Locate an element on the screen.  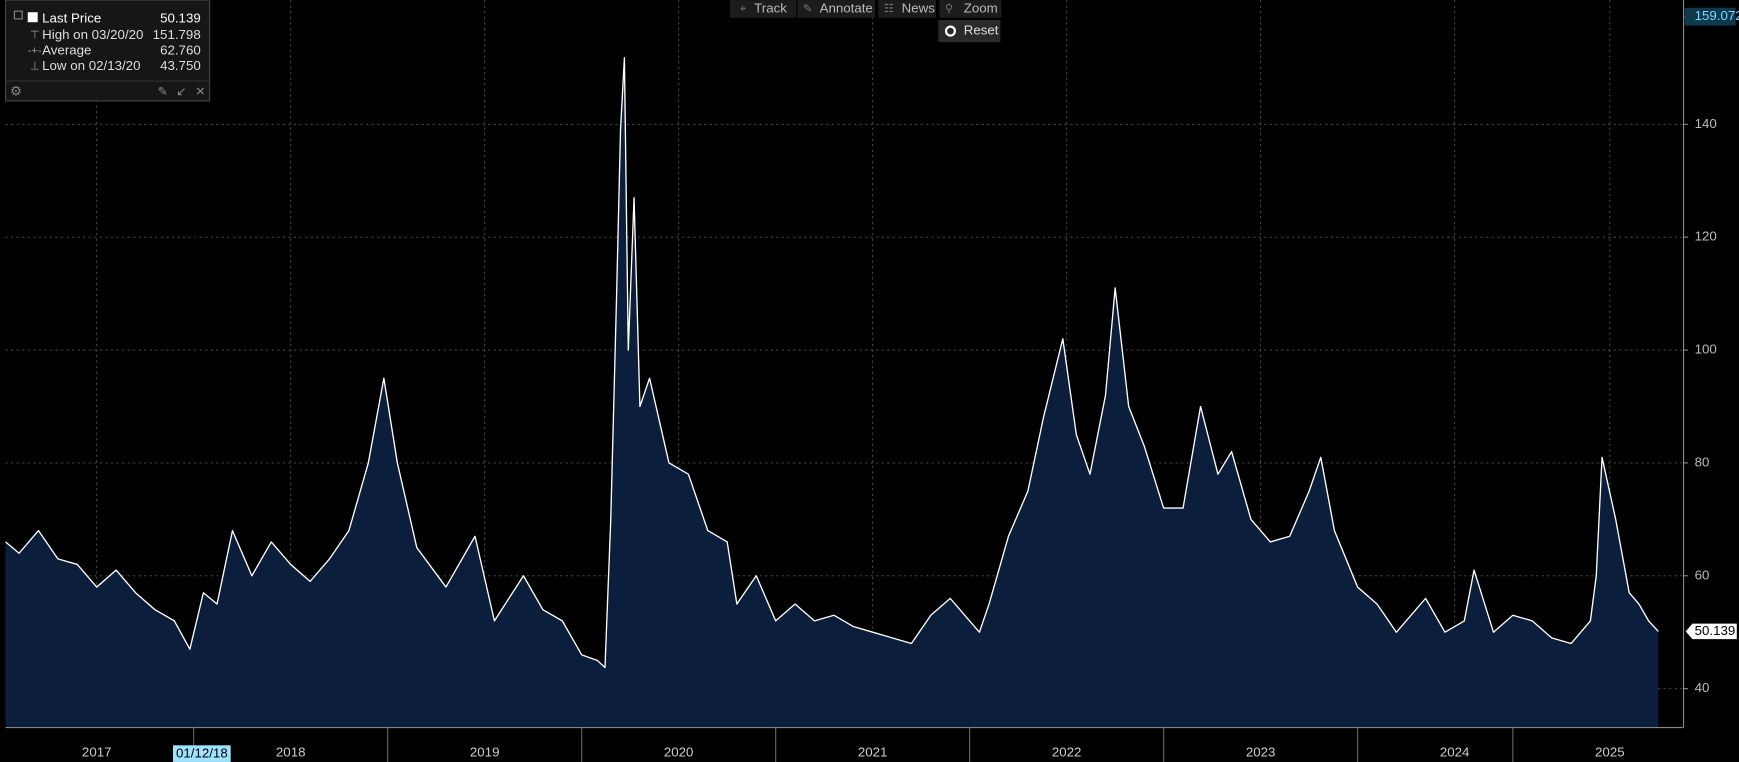
last-price-label: 50.139 is located at coordinates (1715, 630).